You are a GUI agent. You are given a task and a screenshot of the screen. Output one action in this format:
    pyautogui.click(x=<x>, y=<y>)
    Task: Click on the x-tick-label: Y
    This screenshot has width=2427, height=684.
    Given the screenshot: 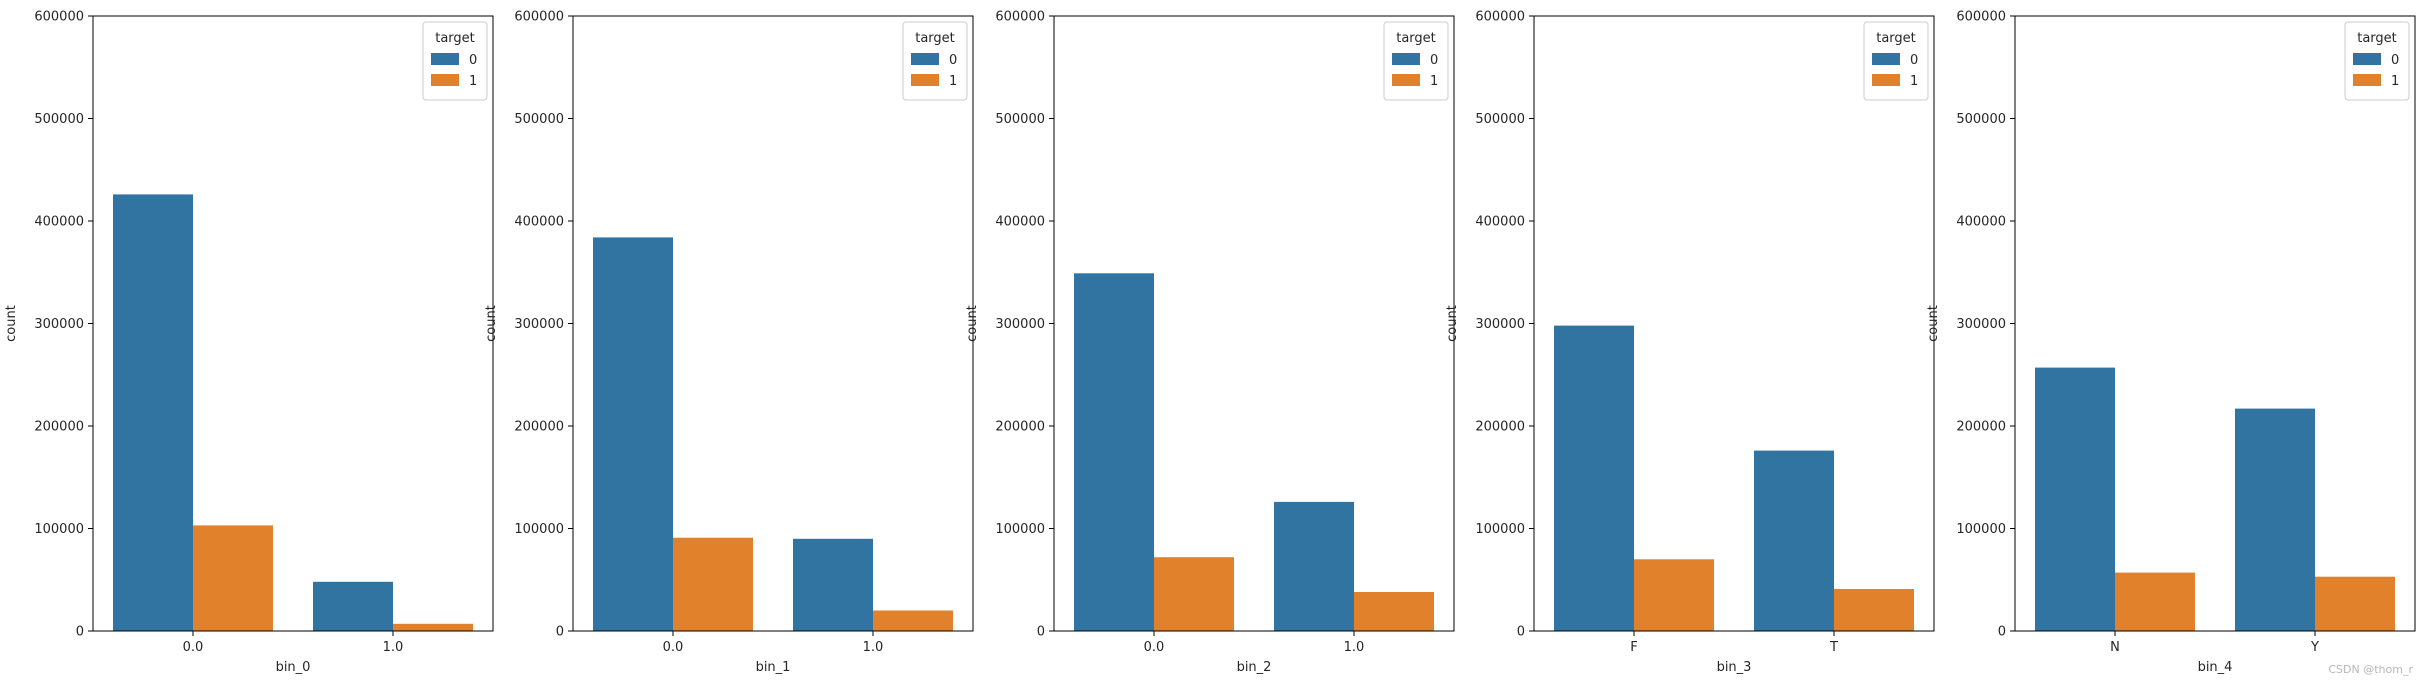 What is the action you would take?
    pyautogui.click(x=2314, y=647)
    